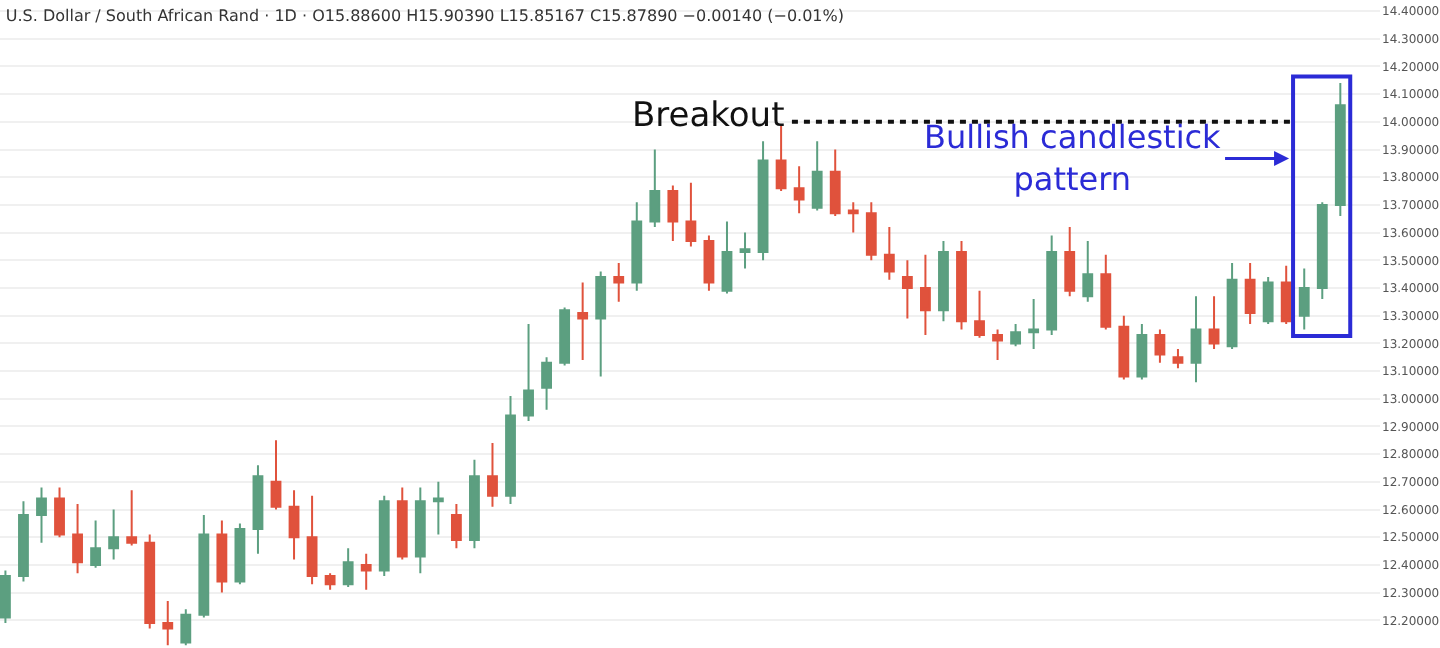 The width and height of the screenshot is (1440, 648). I want to click on ref-line-label: Breakout, so click(709, 116).